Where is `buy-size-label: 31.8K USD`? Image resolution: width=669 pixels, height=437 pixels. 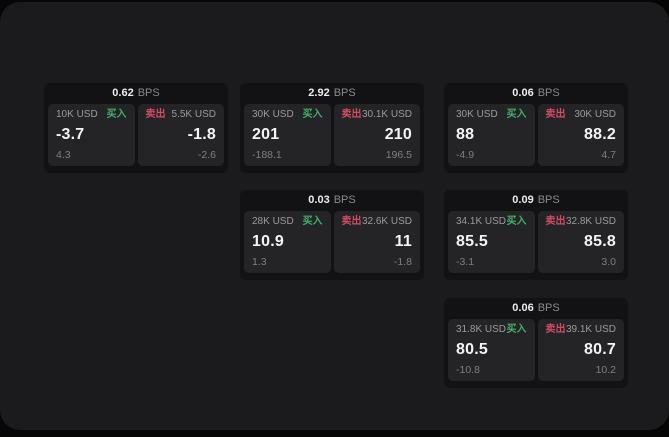
buy-size-label: 31.8K USD is located at coordinates (481, 329).